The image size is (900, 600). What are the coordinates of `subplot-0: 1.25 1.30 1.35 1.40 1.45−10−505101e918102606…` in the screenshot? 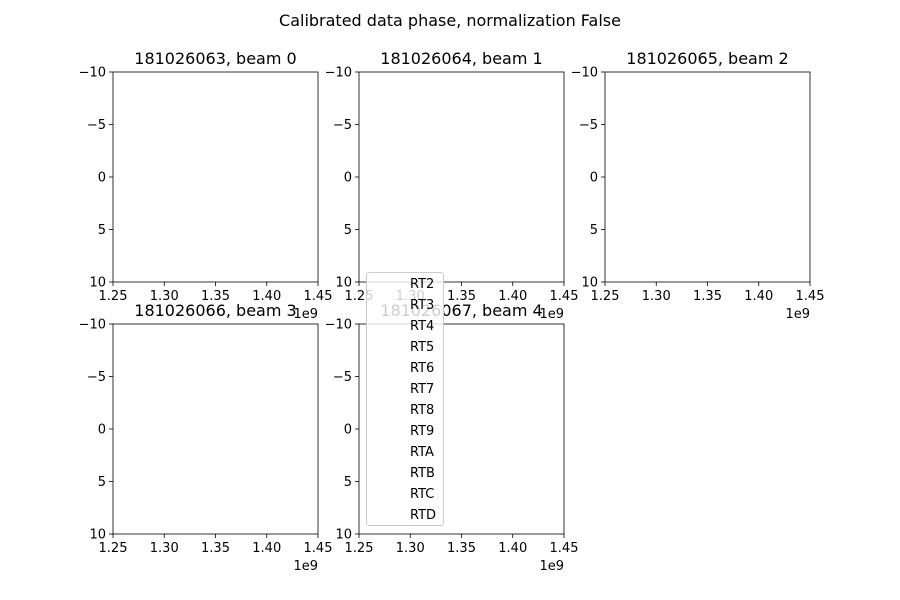 It's located at (206, 185).